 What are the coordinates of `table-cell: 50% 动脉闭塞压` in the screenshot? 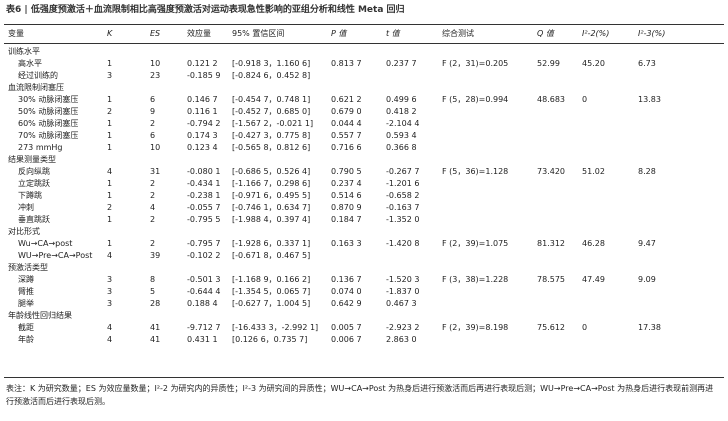 It's located at (48, 111).